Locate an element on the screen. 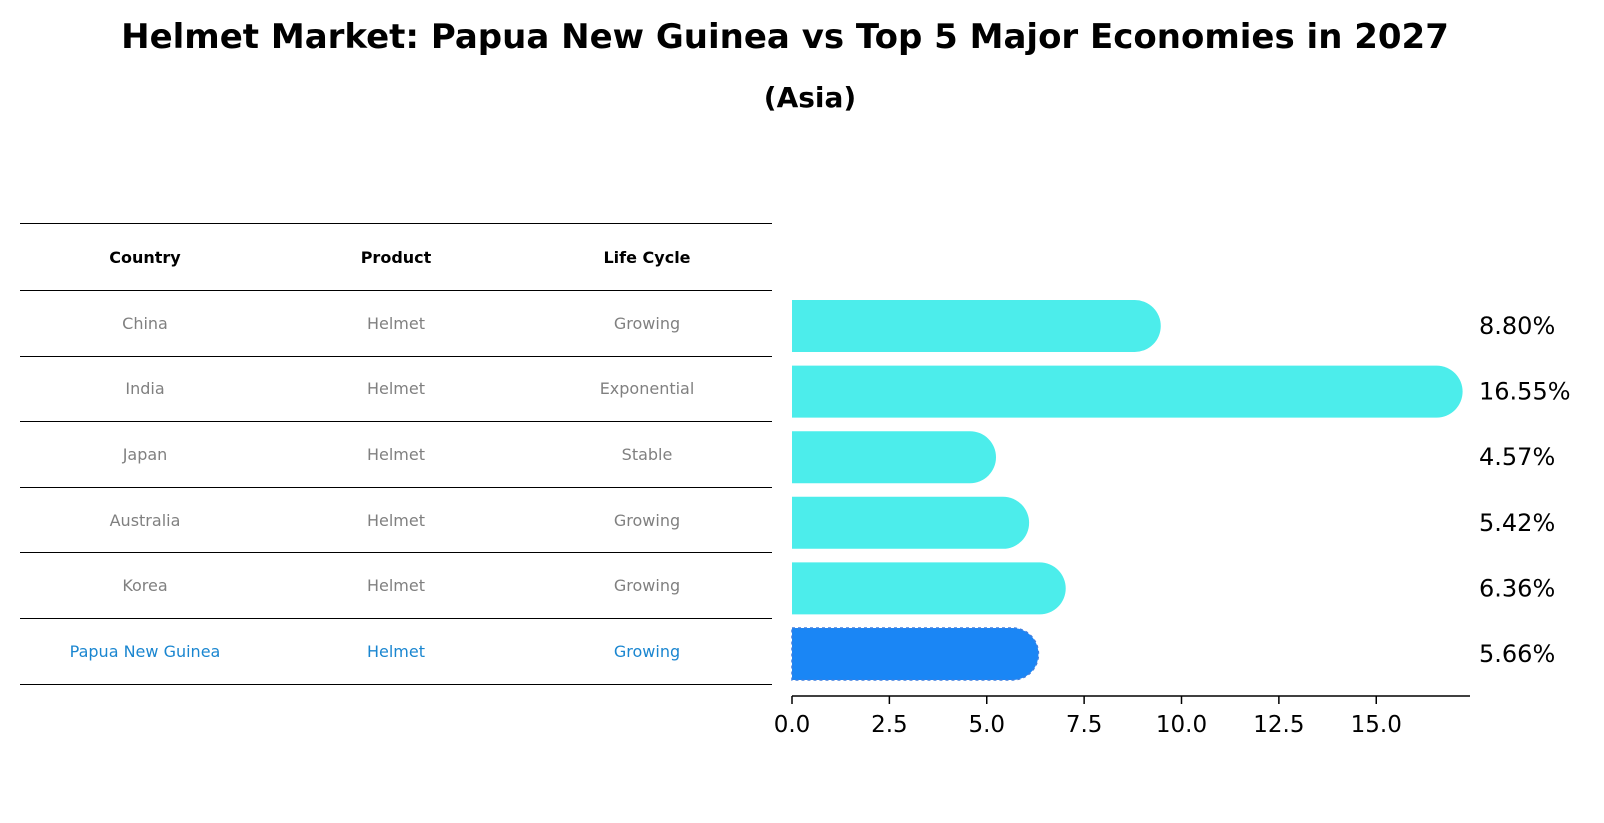  table-header-row: Country Product Life Cycle is located at coordinates (396, 257).